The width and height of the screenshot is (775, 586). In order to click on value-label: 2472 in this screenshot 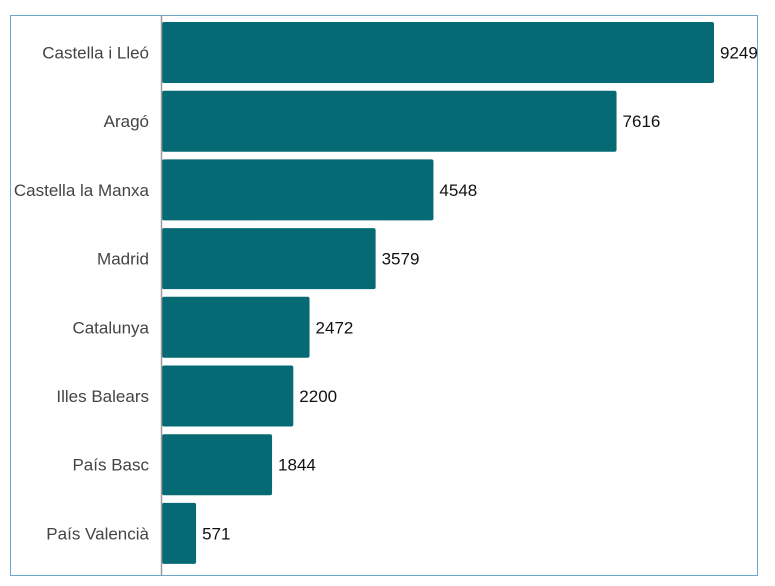, I will do `click(335, 327)`.